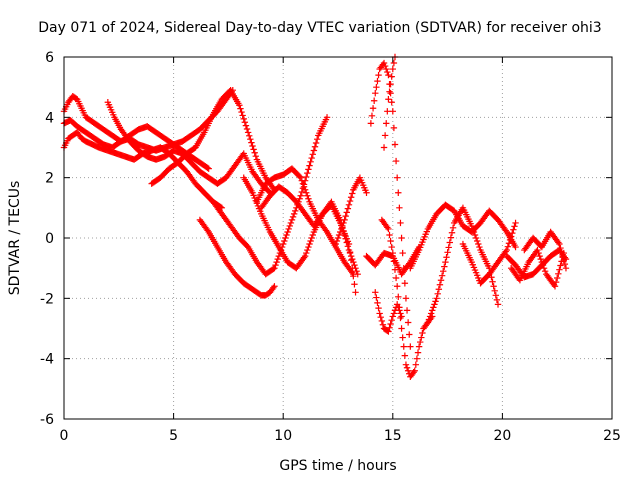 Image resolution: width=640 pixels, height=480 pixels. What do you see at coordinates (47, 360) in the screenshot?
I see `y-tick-label: -4` at bounding box center [47, 360].